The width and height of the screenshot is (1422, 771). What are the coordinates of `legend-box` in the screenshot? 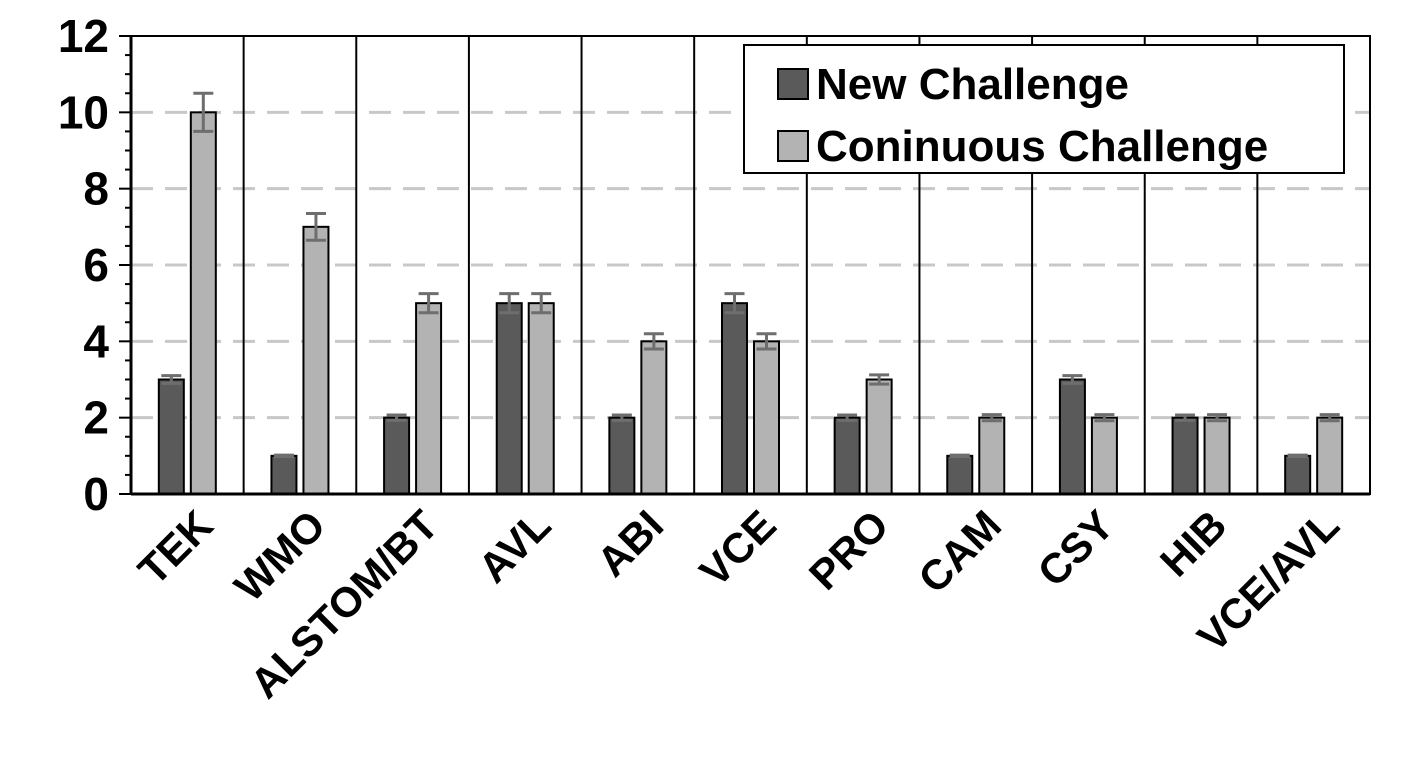 It's located at (1044, 109).